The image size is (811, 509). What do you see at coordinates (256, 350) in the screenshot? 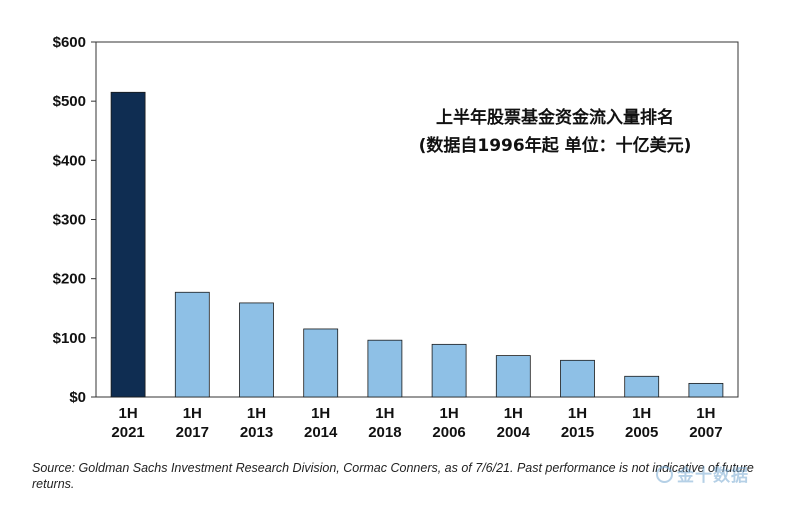
I see `bar-1h-2013` at bounding box center [256, 350].